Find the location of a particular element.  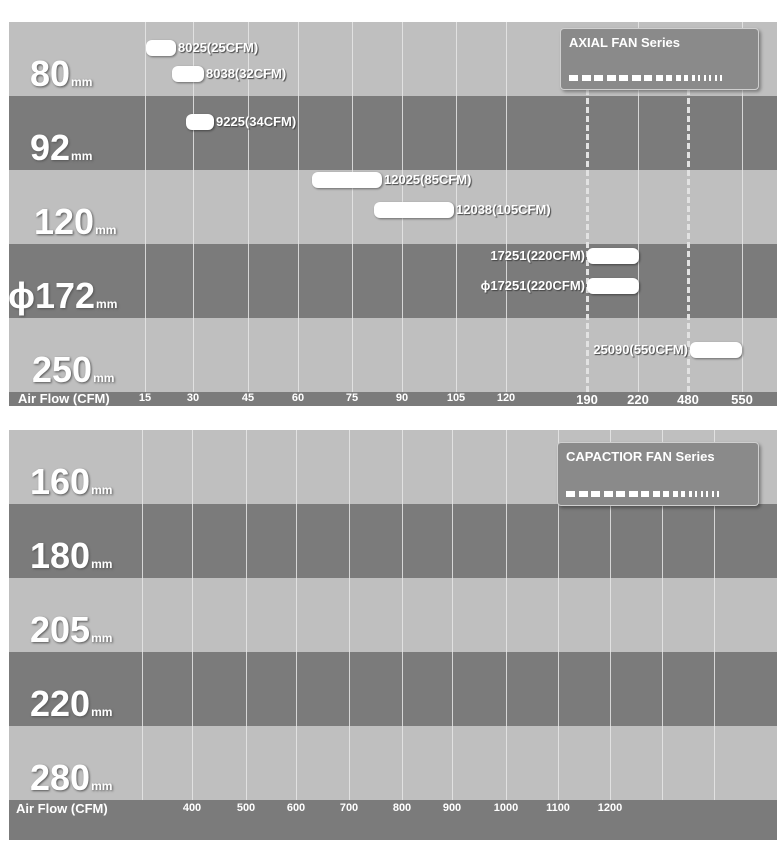

fan-size-value: 205 is located at coordinates (60, 629).